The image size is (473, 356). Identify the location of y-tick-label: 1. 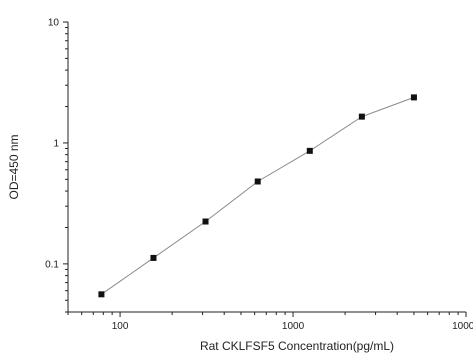
(56, 143).